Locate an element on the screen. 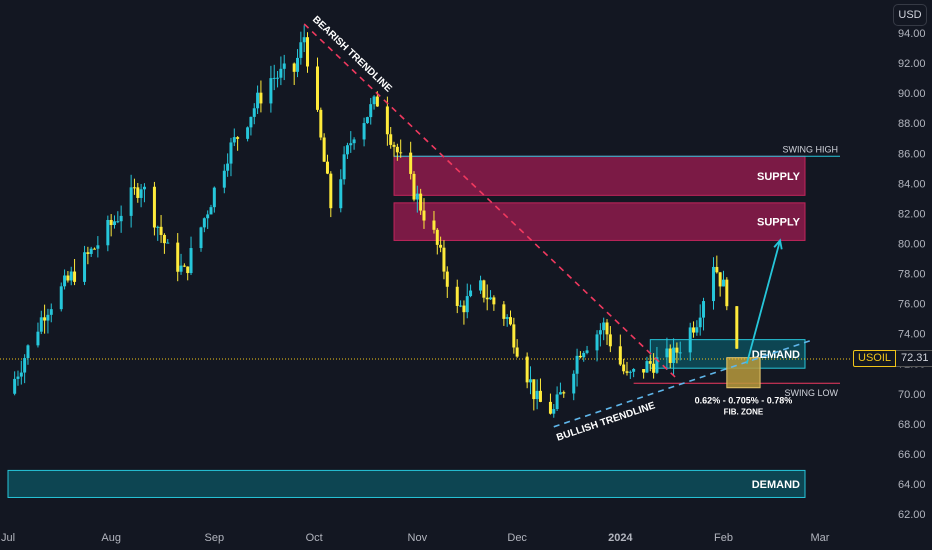 Image resolution: width=932 pixels, height=550 pixels. y-tick-label: 94.00 is located at coordinates (912, 34).